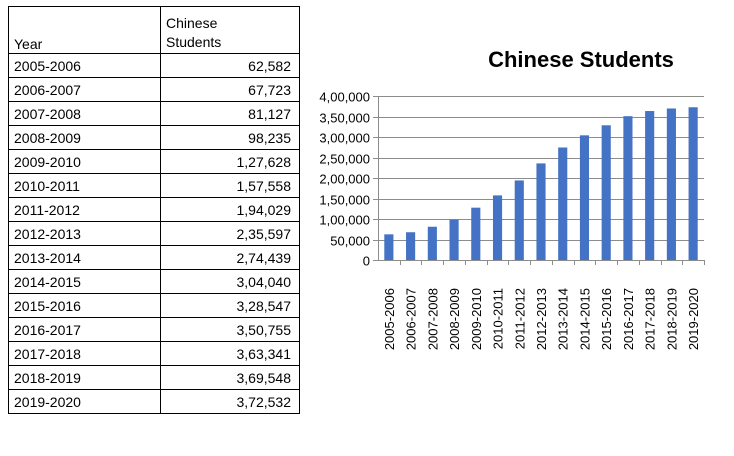 The image size is (734, 456). Describe the element at coordinates (628, 319) in the screenshot. I see `x-tick-label: 2016-2017` at that location.